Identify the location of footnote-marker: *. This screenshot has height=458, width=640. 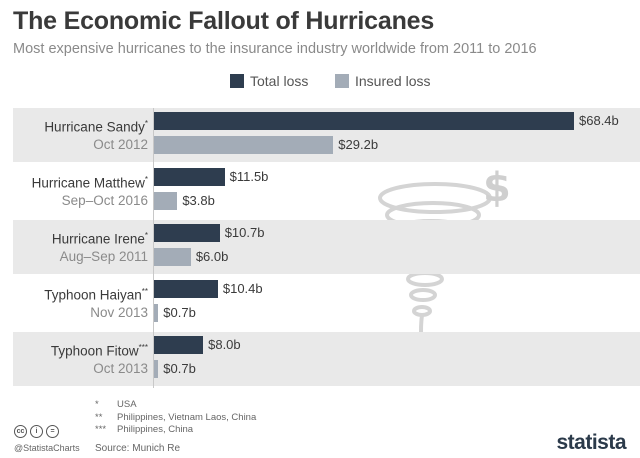
(97, 404).